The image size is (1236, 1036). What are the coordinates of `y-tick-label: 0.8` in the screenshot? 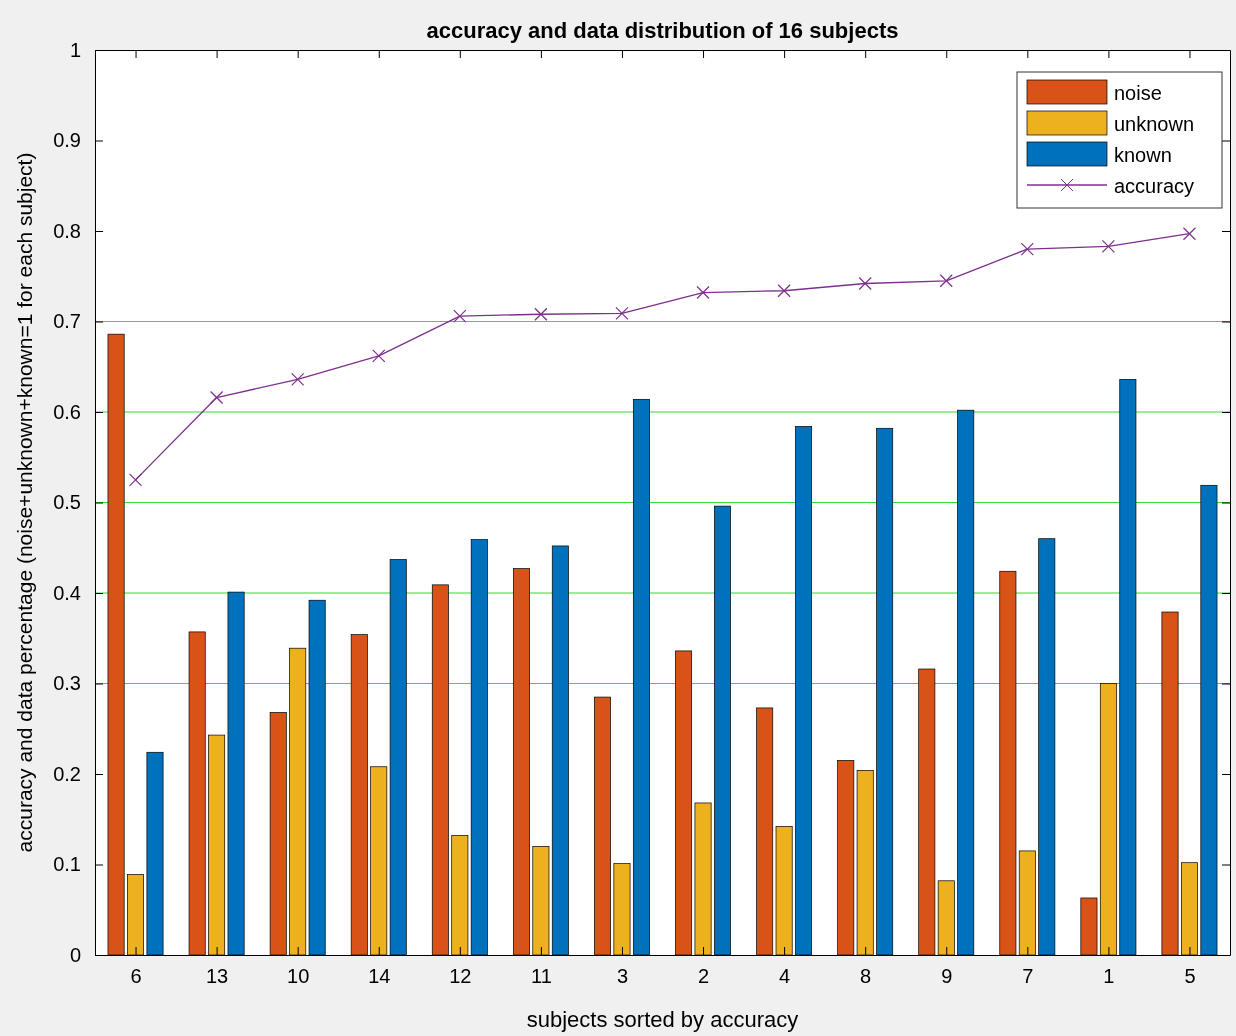 It's located at (67, 230).